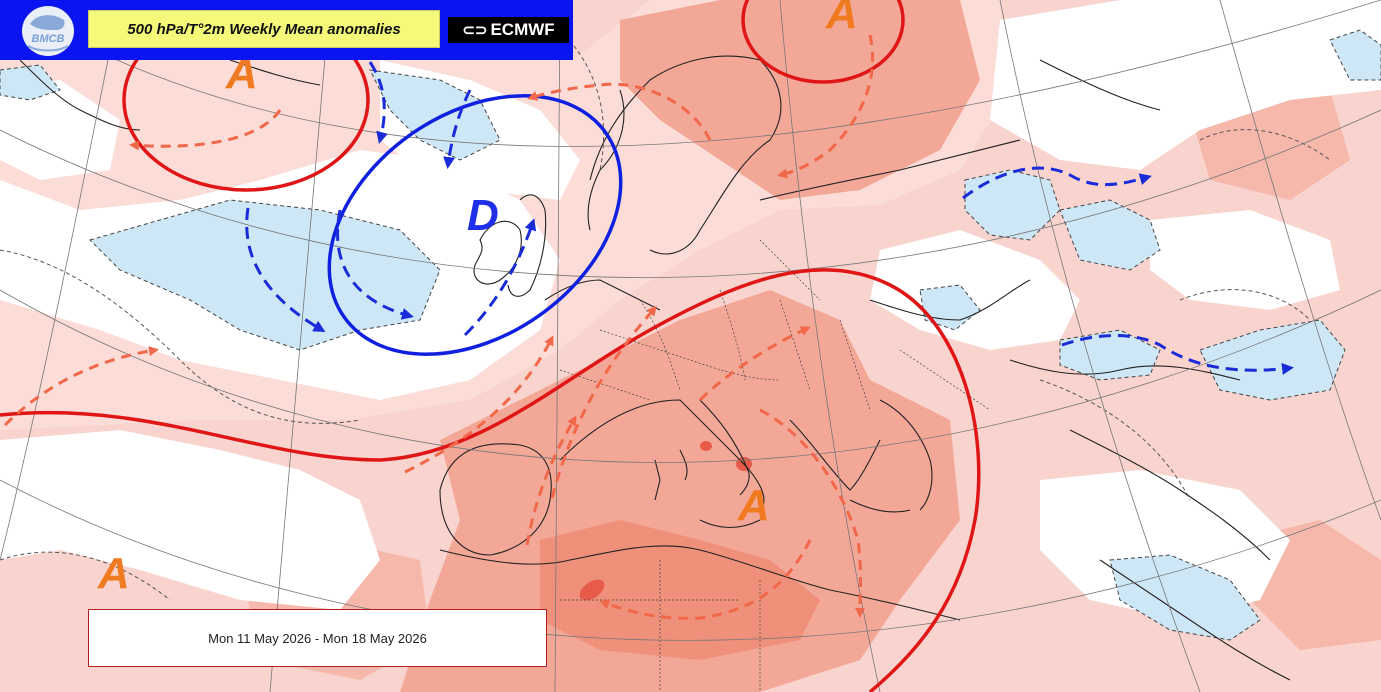 The width and height of the screenshot is (1381, 692). Describe the element at coordinates (48, 39) in the screenshot. I see `logo-text: BMCB` at that location.